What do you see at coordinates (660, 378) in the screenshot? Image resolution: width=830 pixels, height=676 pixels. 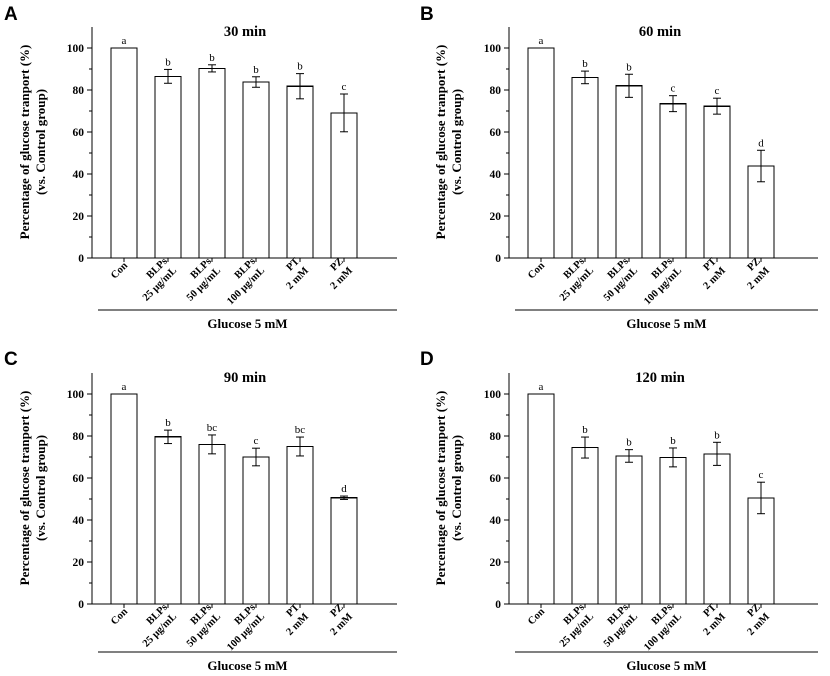 I see `chart-title: 120 min` at bounding box center [660, 378].